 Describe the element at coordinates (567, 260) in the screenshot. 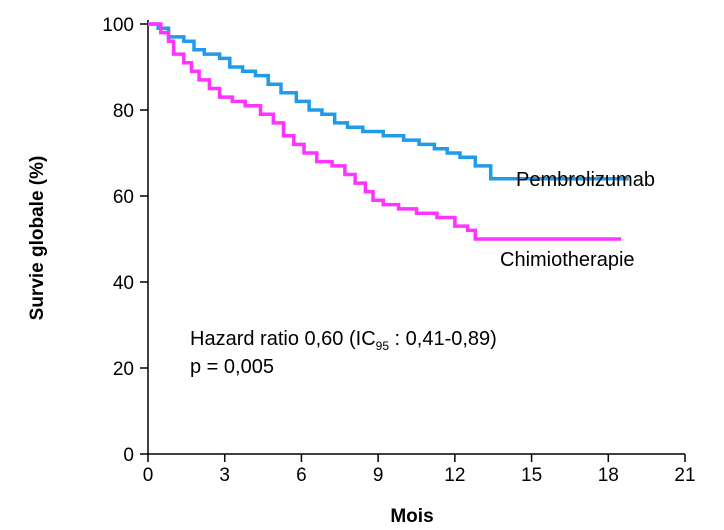

I see `series-label-chimiotherapie: Chimiotherapie` at that location.